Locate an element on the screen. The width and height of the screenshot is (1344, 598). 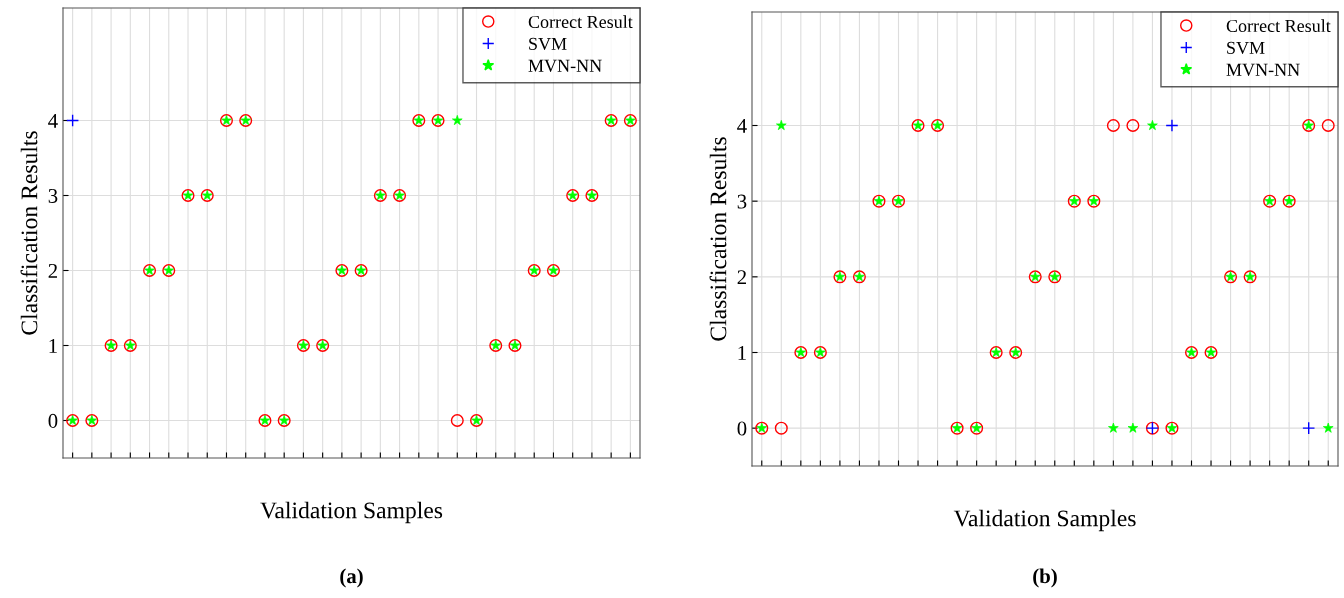
text: (a) is located at coordinates (351, 578).